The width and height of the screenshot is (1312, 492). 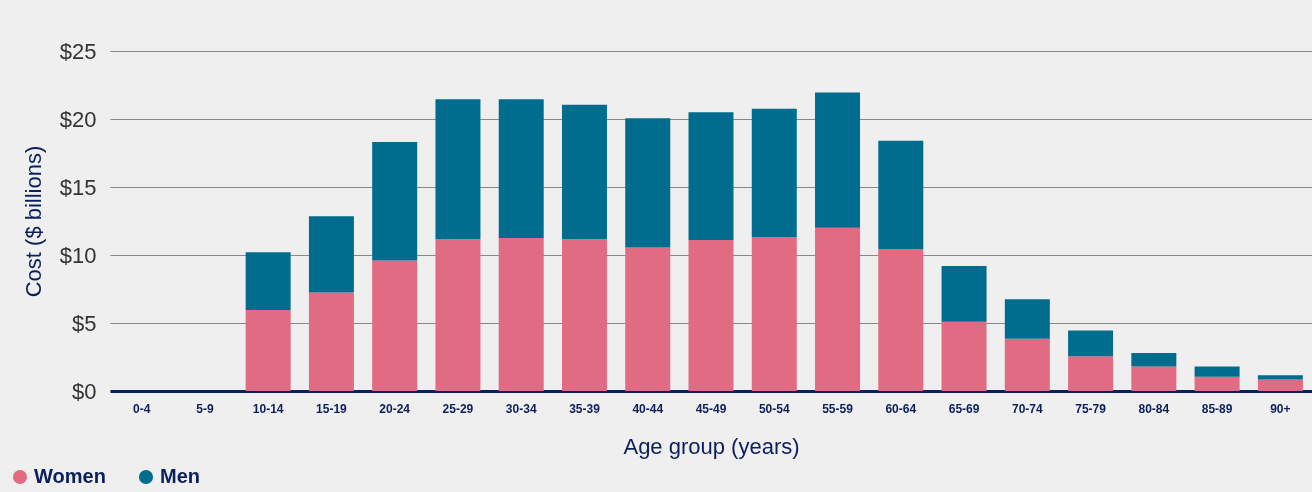 I want to click on x-tick-label: 90+, so click(x=1280, y=408).